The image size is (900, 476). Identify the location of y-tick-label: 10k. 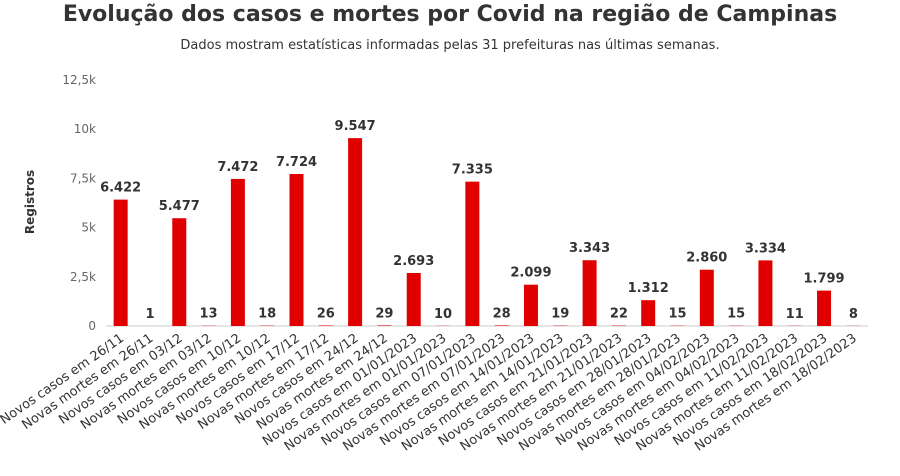
(85, 129).